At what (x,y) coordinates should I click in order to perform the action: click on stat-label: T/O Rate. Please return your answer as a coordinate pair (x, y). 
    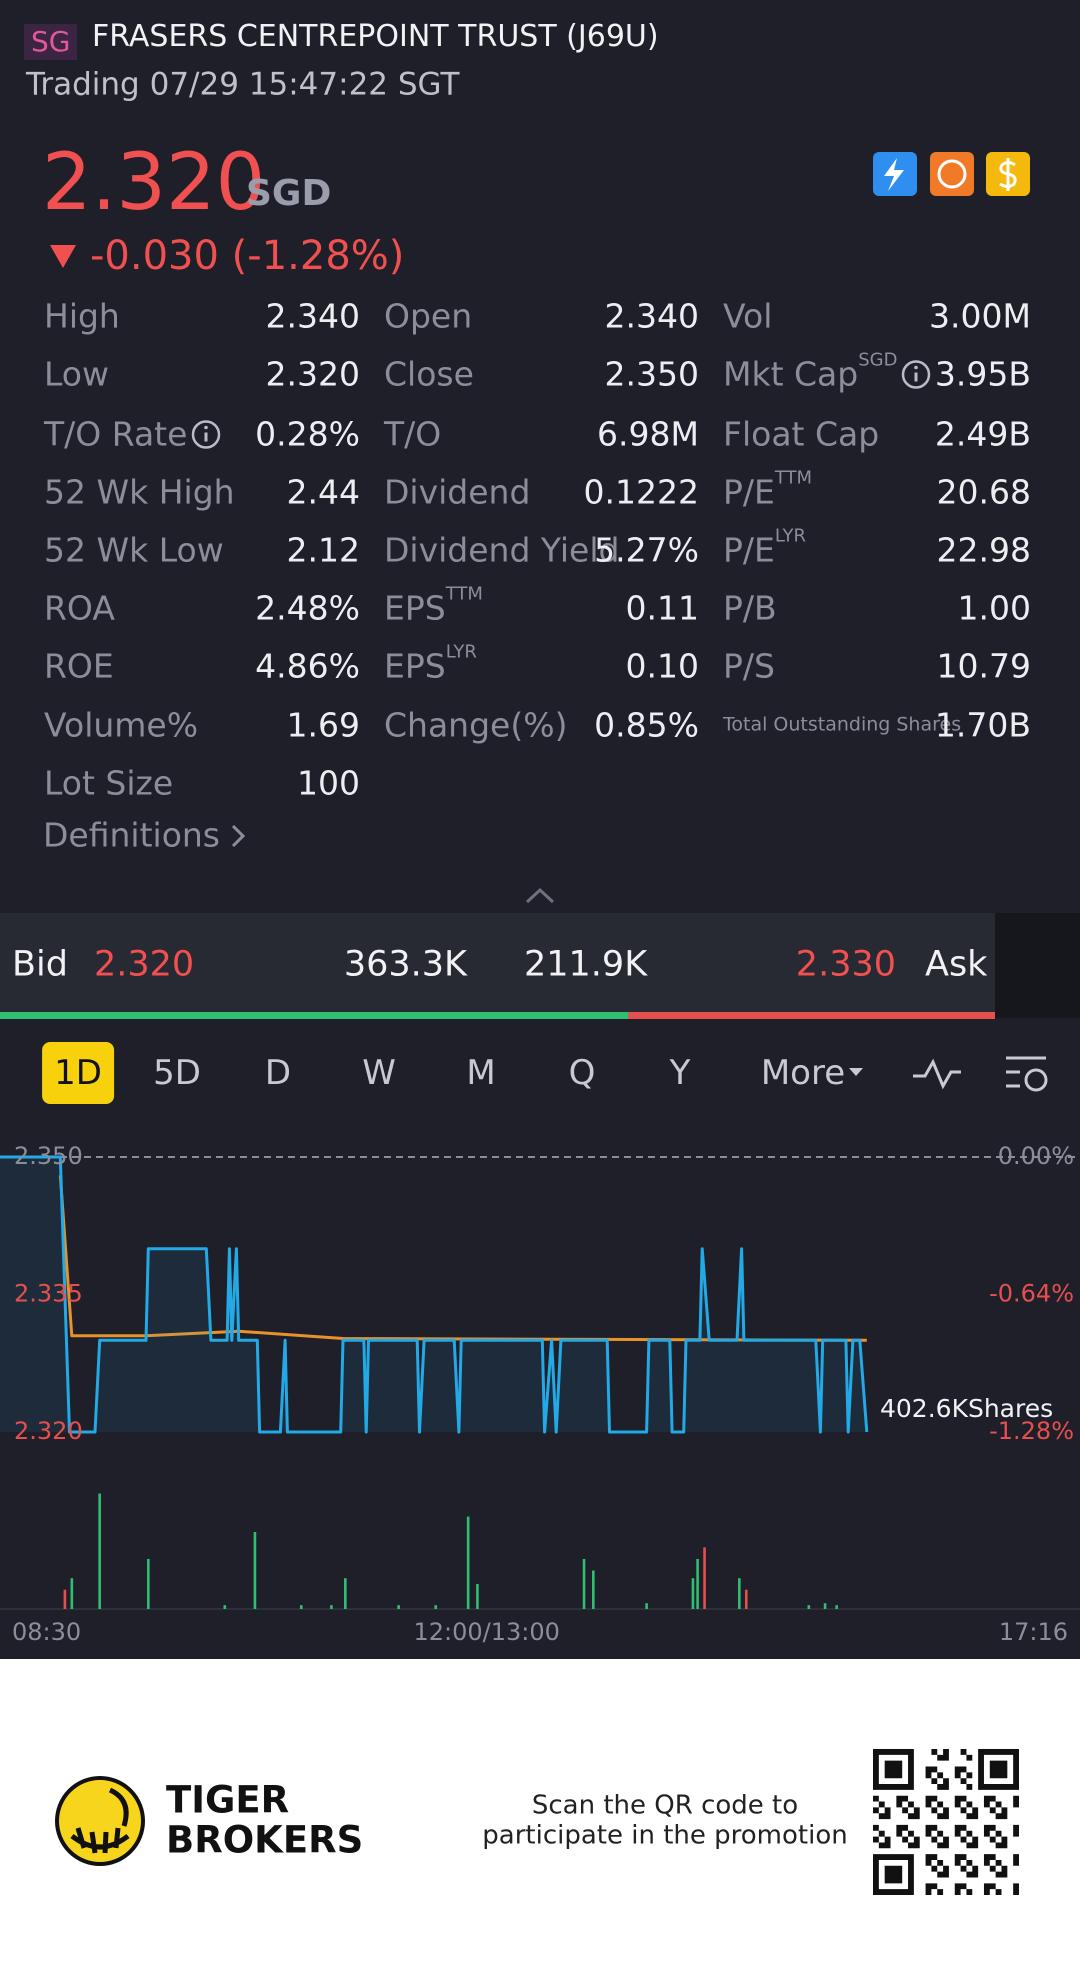
    Looking at the image, I should click on (116, 434).